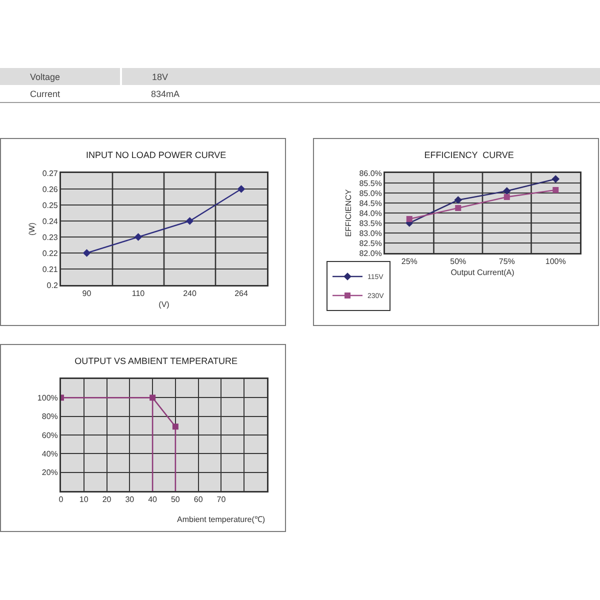 This screenshot has height=600, width=600. I want to click on x-tick-label: 90, so click(87, 293).